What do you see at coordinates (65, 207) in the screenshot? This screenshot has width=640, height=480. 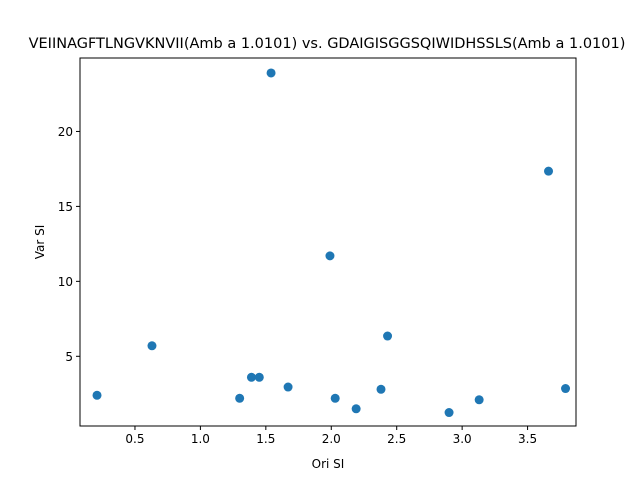 I see `y-tick-label: 15` at bounding box center [65, 207].